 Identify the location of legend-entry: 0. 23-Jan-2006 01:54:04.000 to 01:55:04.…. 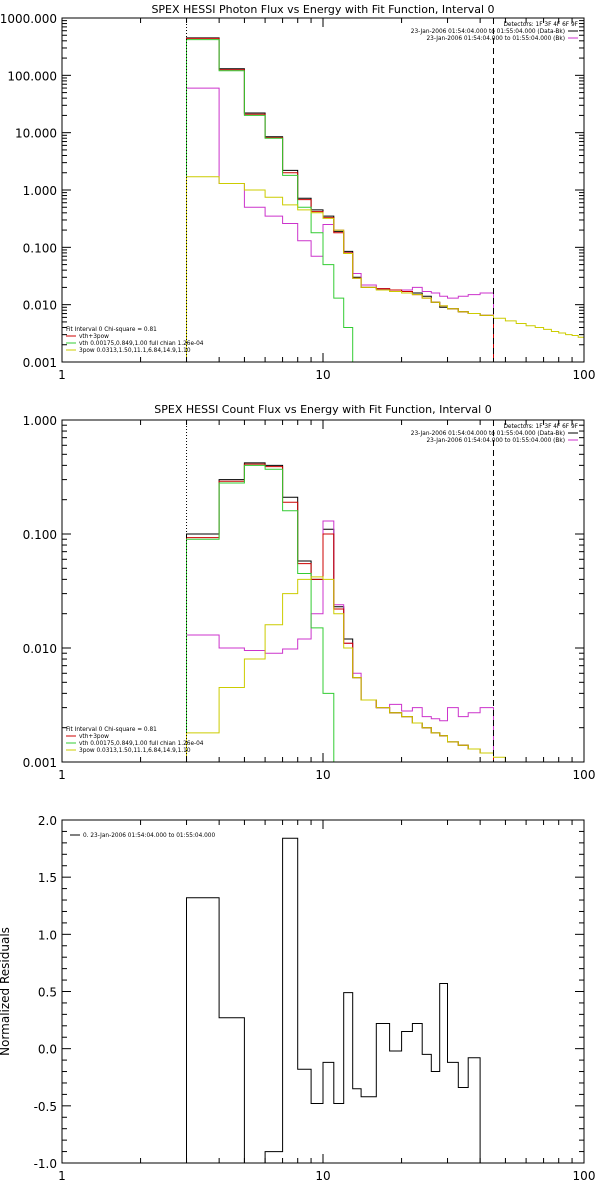
(149, 836).